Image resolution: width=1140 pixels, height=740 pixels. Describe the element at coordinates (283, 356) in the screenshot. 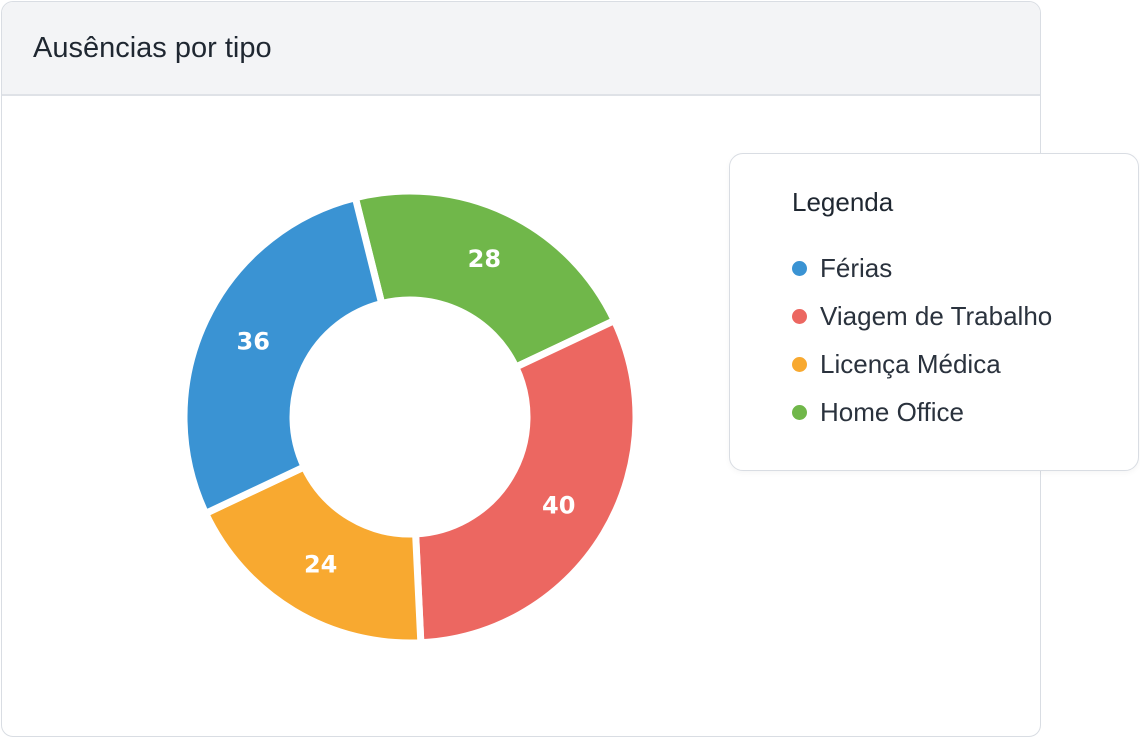

I see `slice-f-rias` at that location.